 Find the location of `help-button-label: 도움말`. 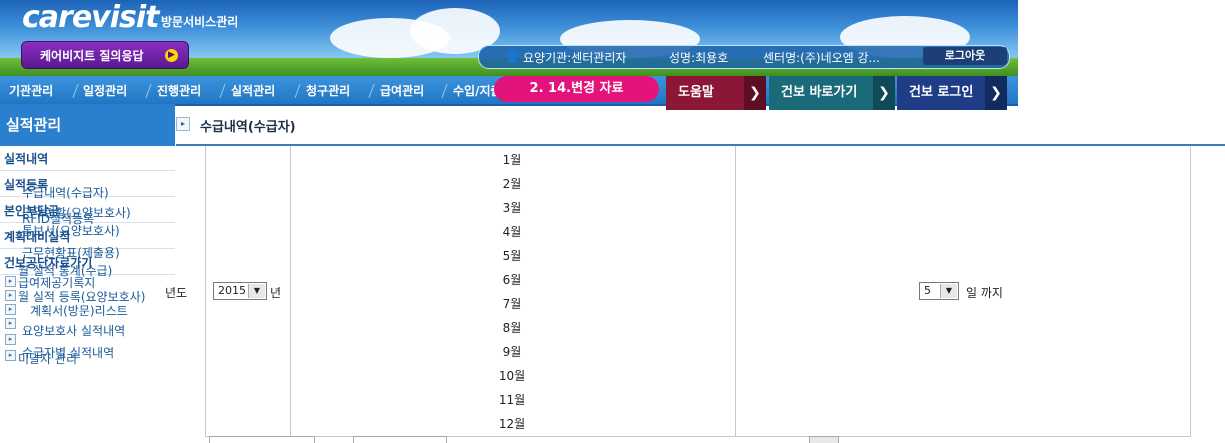

help-button-label: 도움말 is located at coordinates (696, 92).